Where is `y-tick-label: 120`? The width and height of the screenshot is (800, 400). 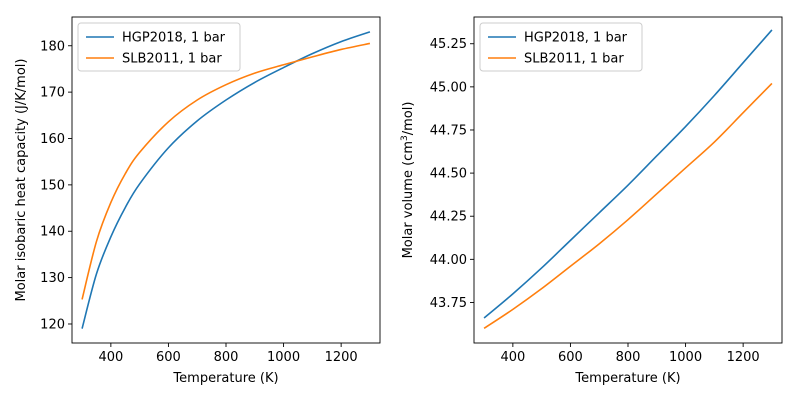
y-tick-label: 120 is located at coordinates (52, 324).